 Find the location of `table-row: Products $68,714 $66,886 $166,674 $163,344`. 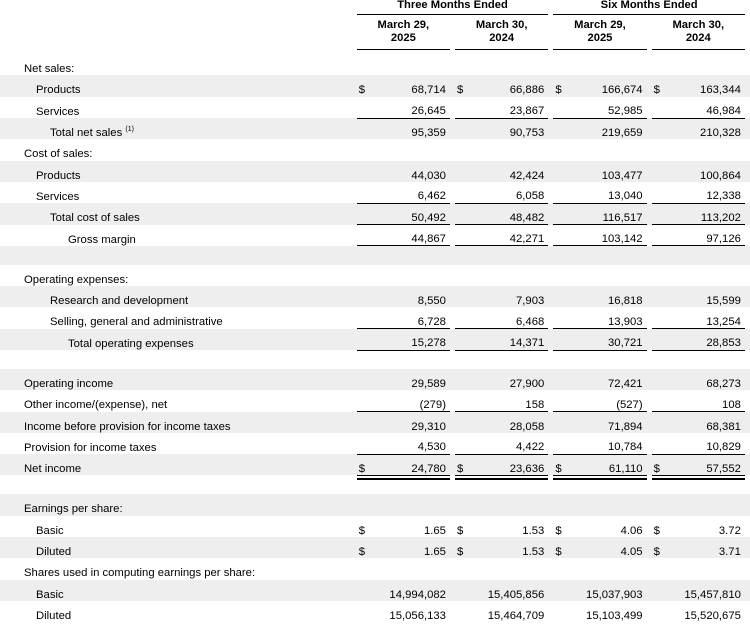

table-row: Products $68,714 $66,886 $166,674 $163,344 is located at coordinates (375, 86).